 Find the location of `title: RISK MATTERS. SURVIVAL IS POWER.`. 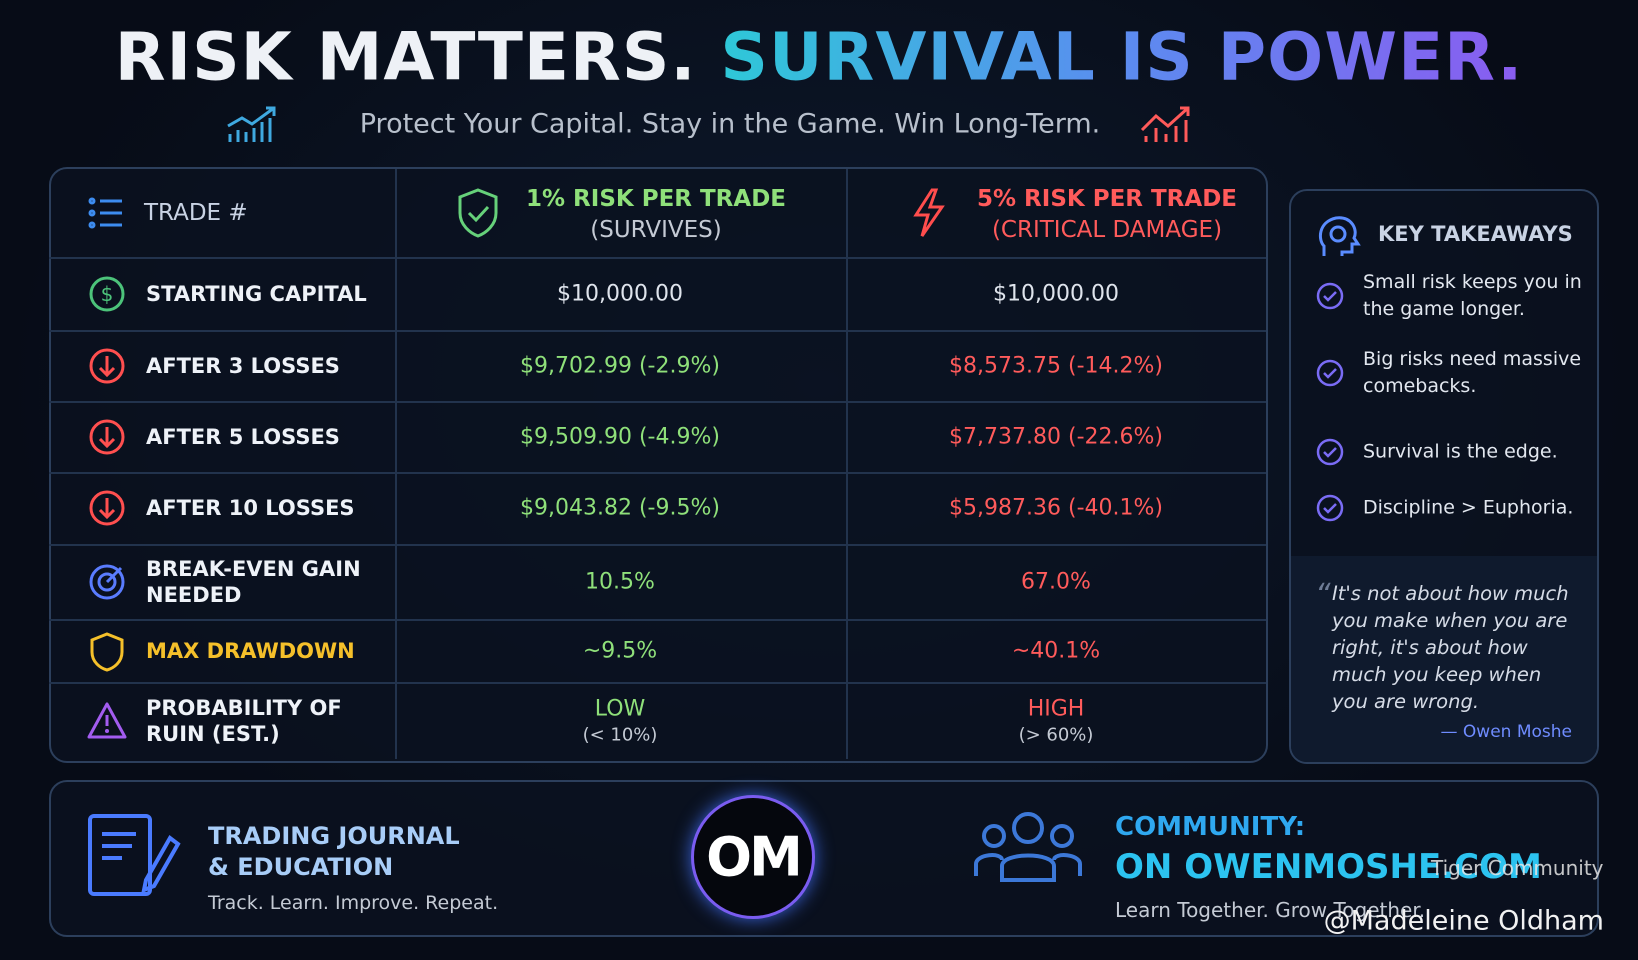

title: RISK MATTERS. SURVIVAL IS POWER. is located at coordinates (819, 57).